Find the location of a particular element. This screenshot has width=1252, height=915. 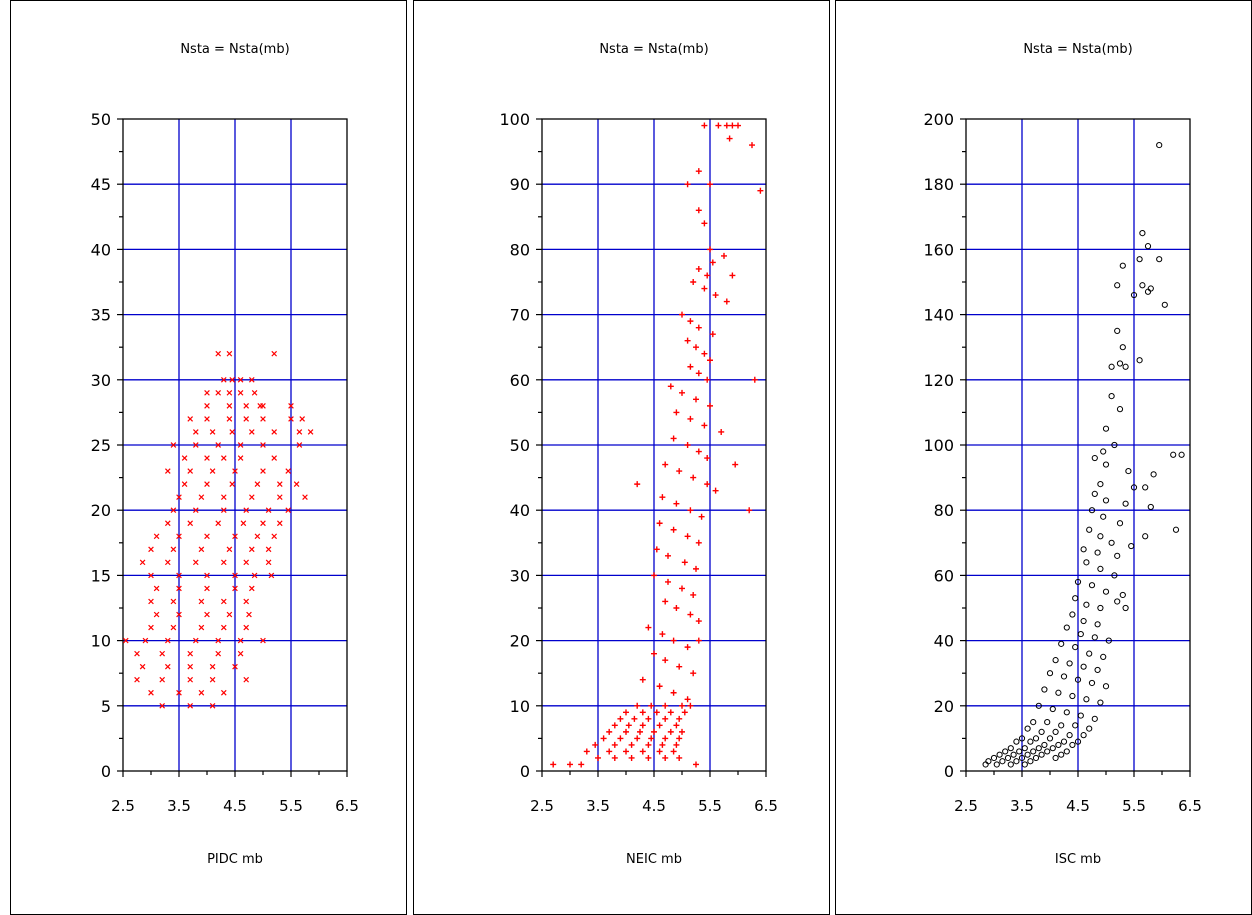

y-tick-label: 120 is located at coordinates (938, 380).